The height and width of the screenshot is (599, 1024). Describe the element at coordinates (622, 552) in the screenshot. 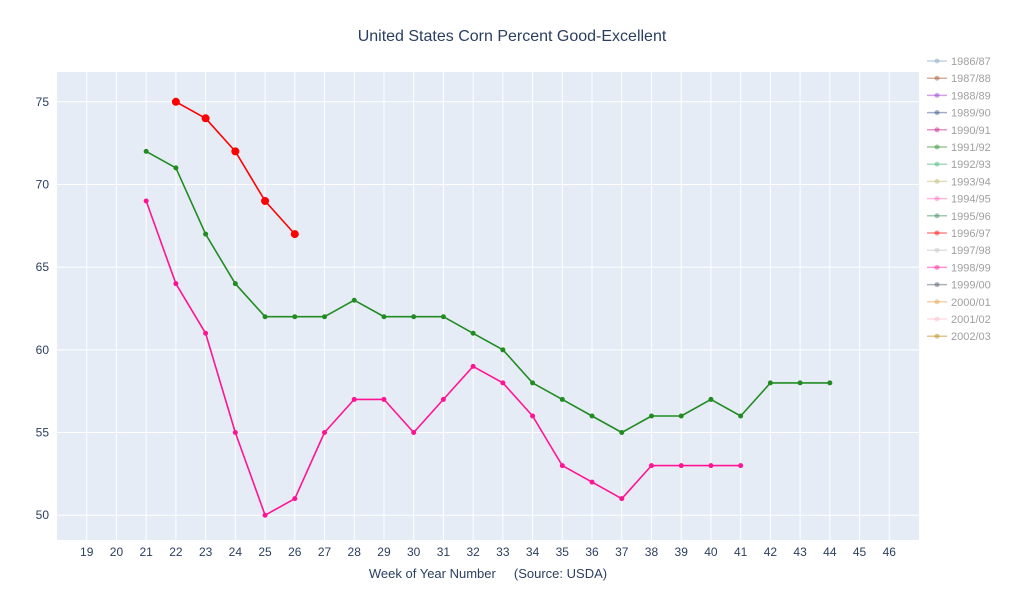

I see `x-tick-label: 37` at that location.